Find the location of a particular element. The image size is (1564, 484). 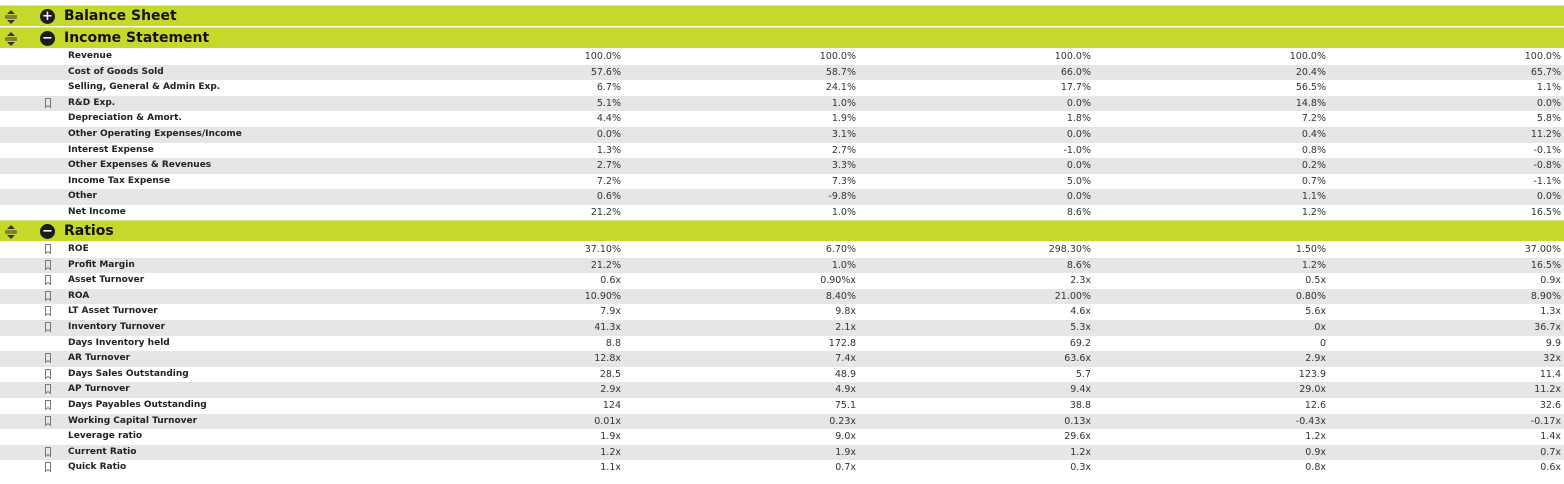

cell-value: 0.01x is located at coordinates (607, 421).